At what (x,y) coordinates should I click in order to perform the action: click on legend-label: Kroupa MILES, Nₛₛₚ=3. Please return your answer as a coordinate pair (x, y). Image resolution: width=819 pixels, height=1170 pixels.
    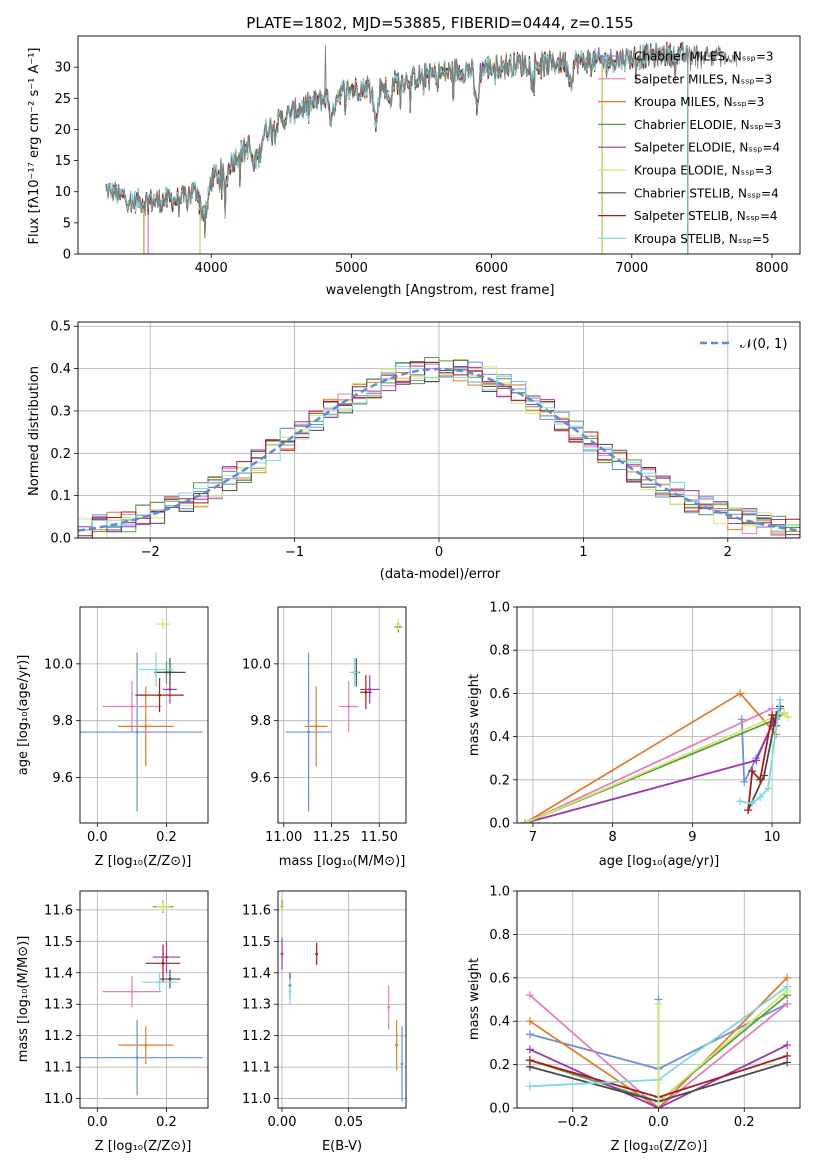
    Looking at the image, I should click on (699, 102).